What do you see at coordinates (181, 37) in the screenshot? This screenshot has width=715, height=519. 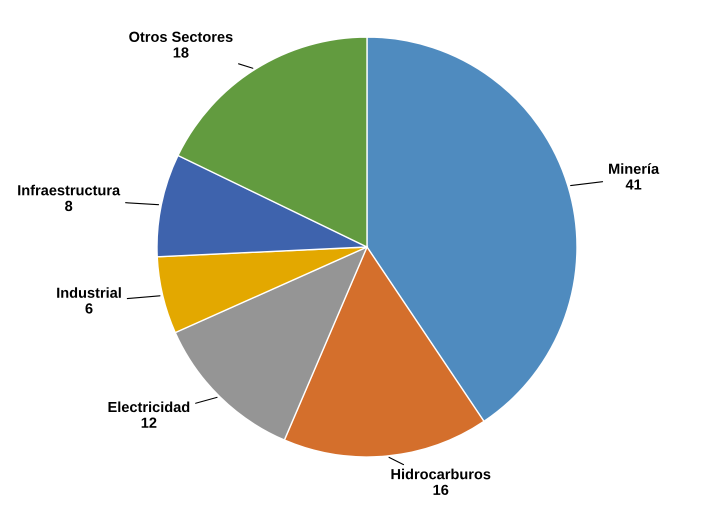 I see `slice-label: Otros Sectores` at bounding box center [181, 37].